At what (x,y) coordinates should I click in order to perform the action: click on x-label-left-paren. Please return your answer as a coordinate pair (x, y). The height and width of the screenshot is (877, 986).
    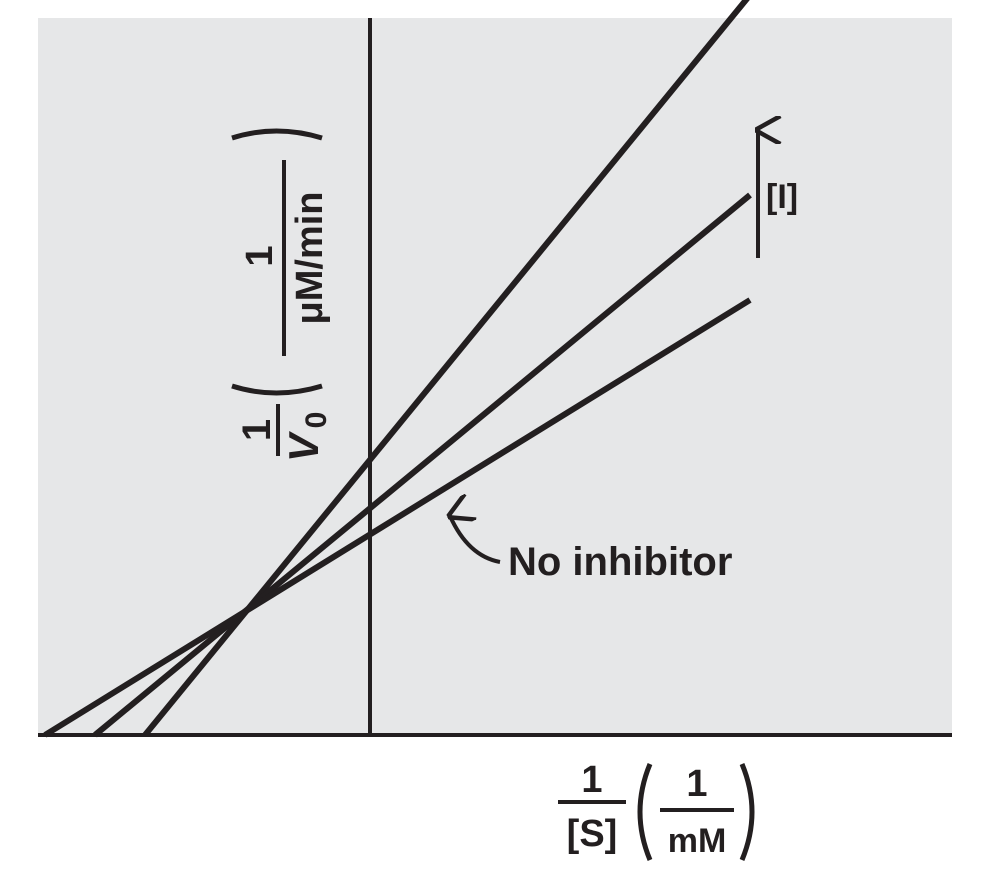
    Looking at the image, I should click on (645, 812).